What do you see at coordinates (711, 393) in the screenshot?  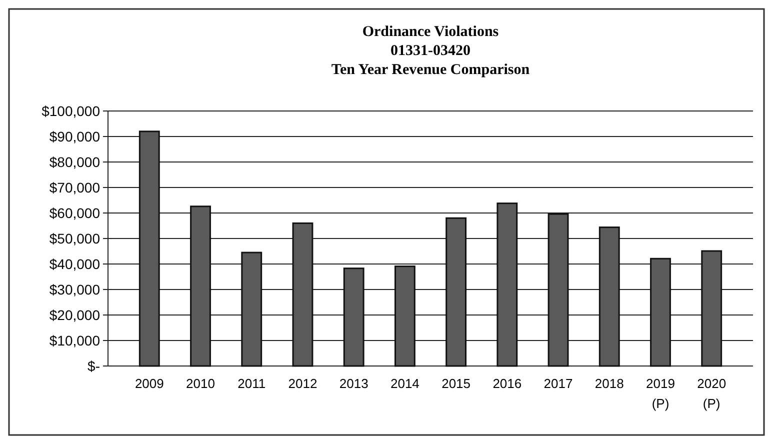 I see `x-tick-label: 2020 (P)` at bounding box center [711, 393].